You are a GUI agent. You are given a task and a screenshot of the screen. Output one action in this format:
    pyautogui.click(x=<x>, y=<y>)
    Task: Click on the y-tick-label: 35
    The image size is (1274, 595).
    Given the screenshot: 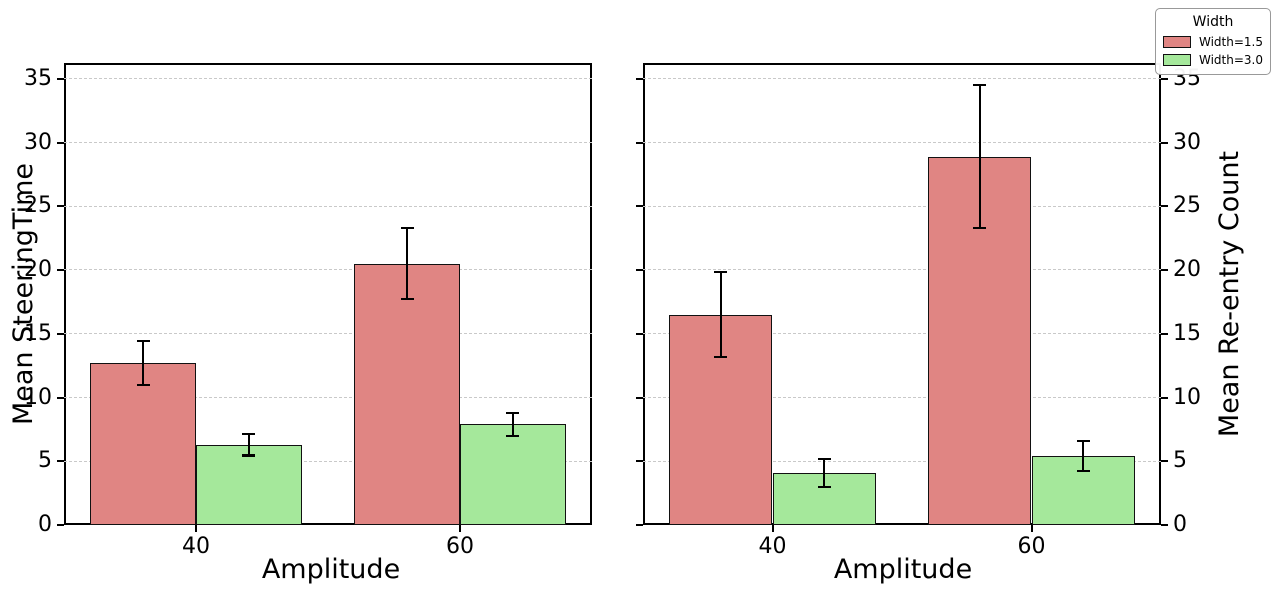 What is the action you would take?
    pyautogui.click(x=38, y=78)
    